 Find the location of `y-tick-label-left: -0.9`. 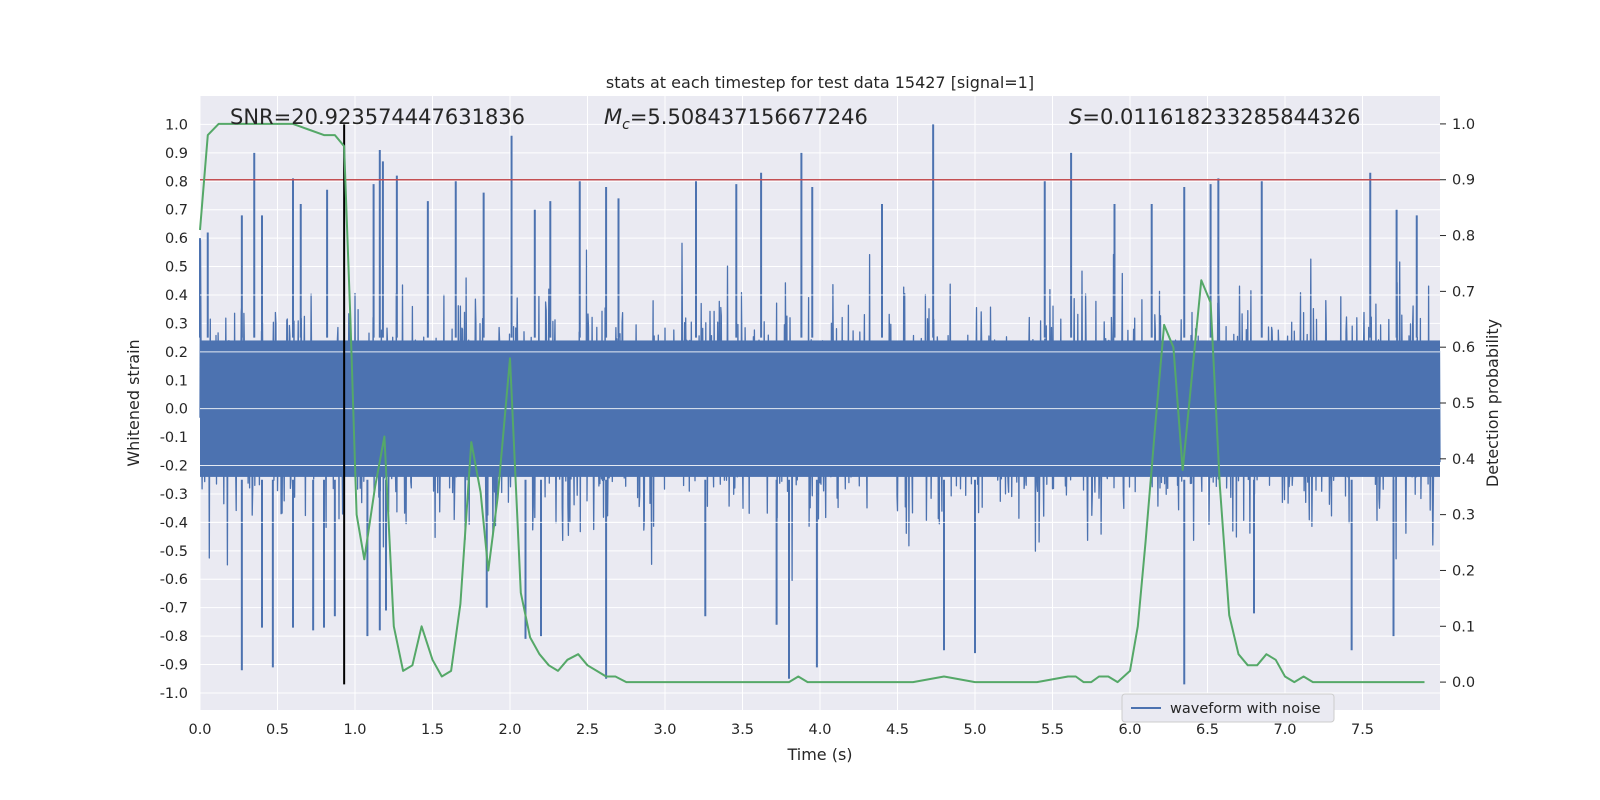

y-tick-label-left: -0.9 is located at coordinates (174, 666).